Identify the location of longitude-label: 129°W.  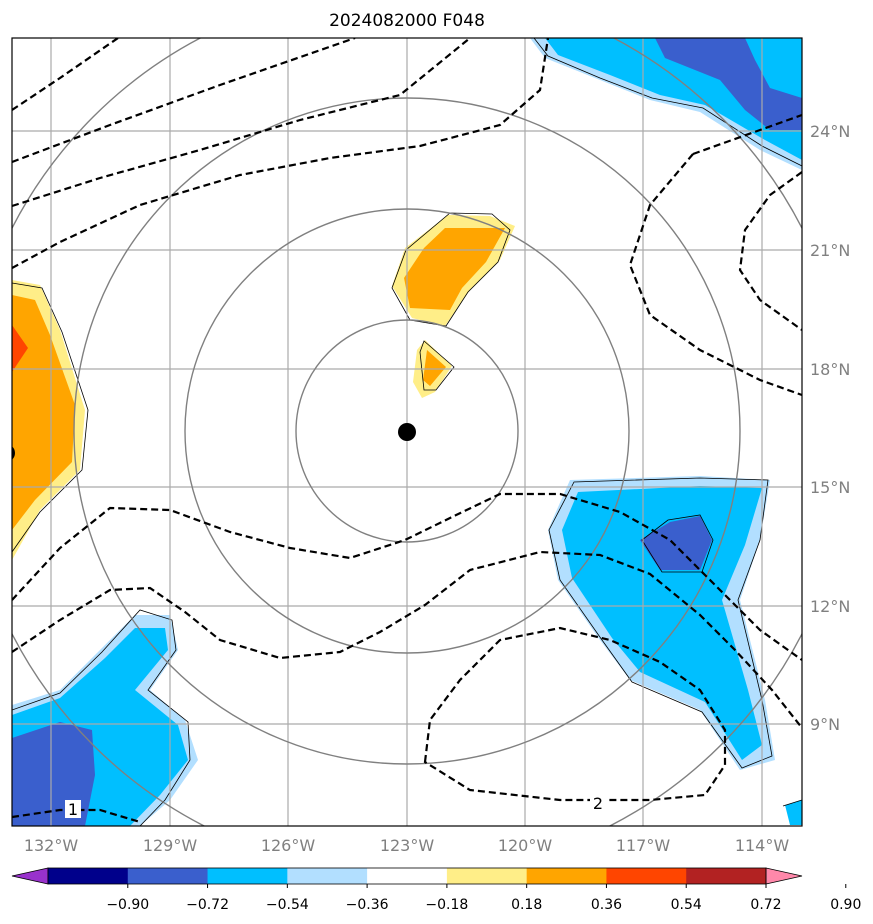
(170, 845).